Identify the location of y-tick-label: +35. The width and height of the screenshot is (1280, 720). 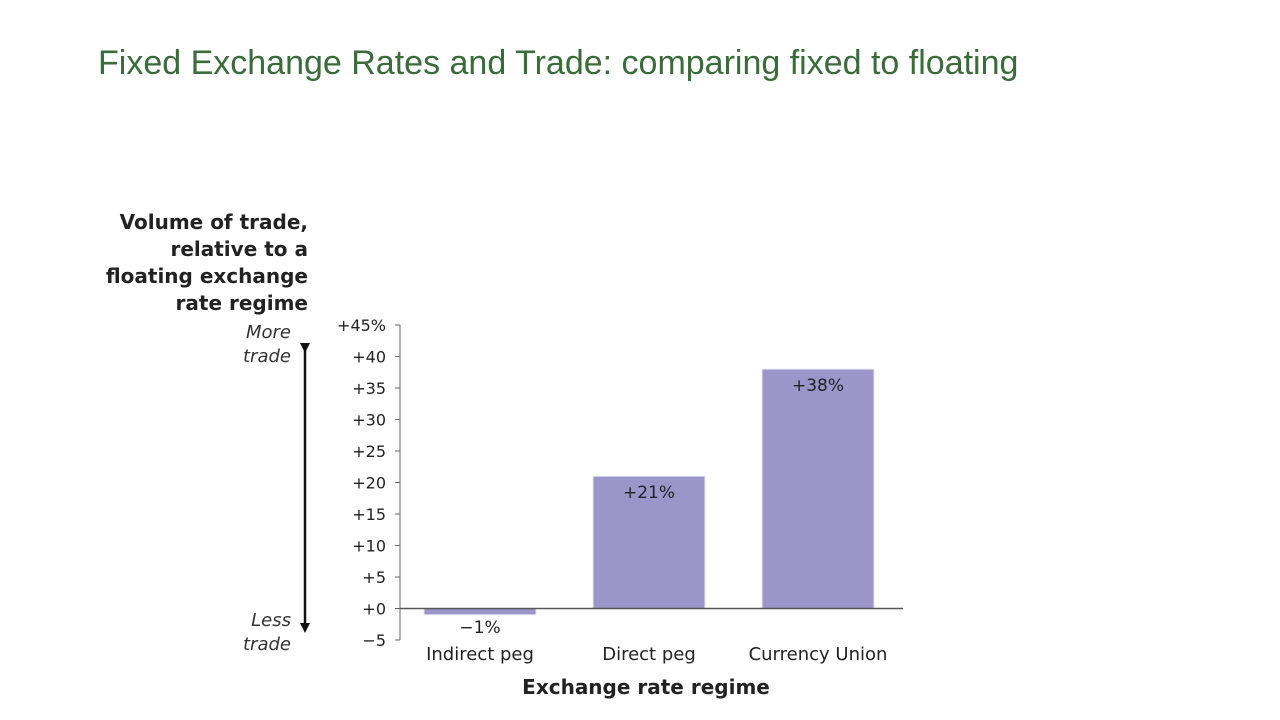
(369, 388).